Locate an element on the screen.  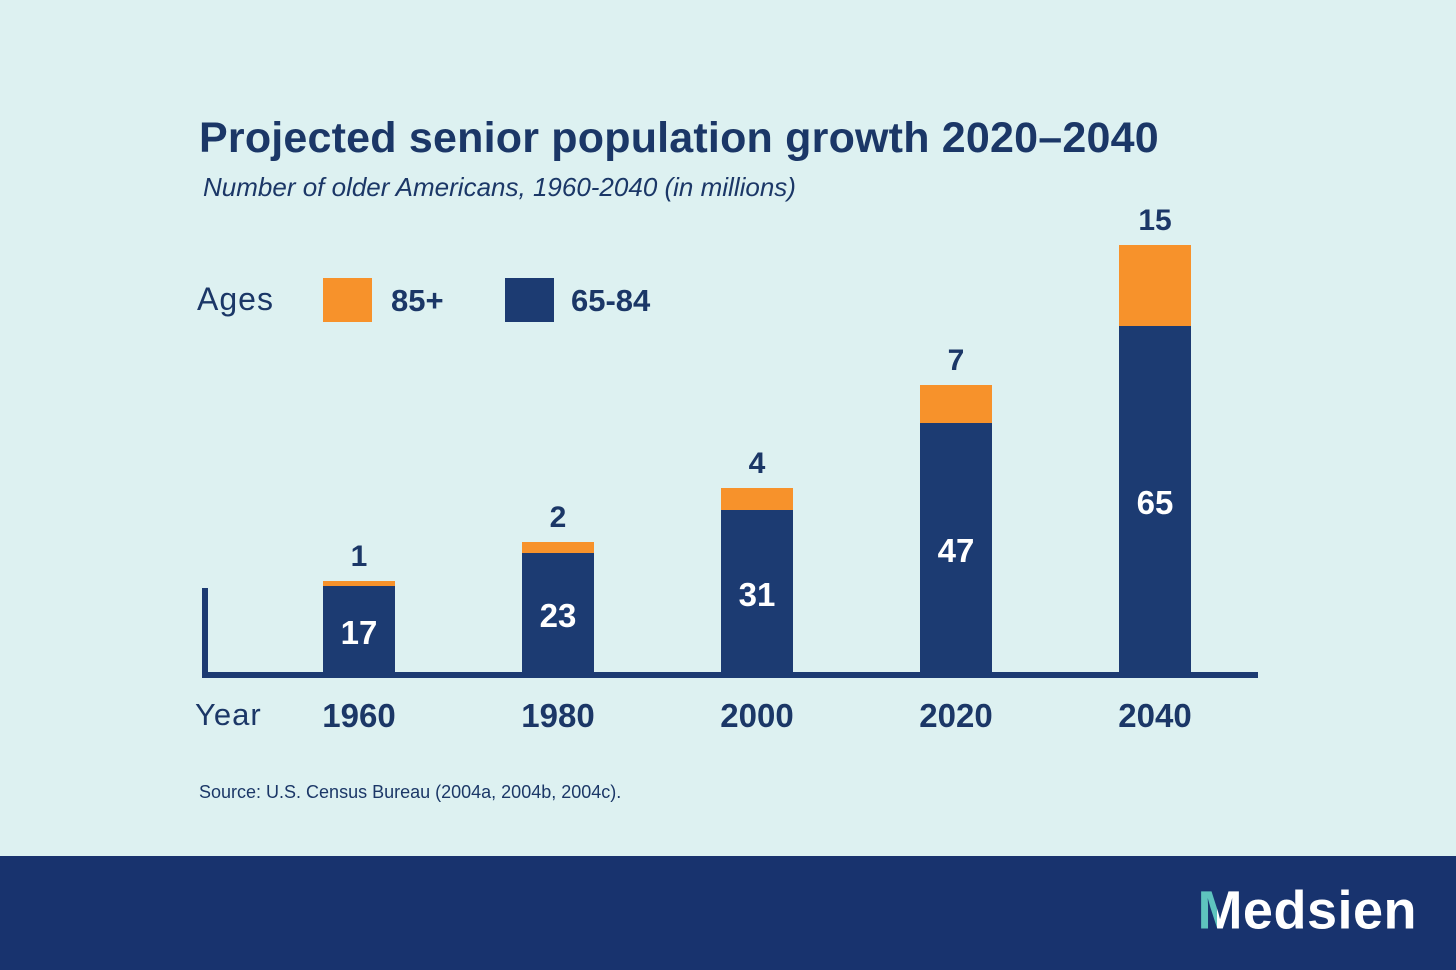
y-axis-line is located at coordinates (205, 633).